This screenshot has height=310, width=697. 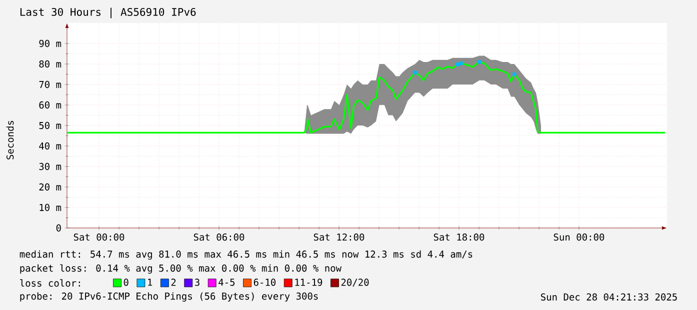 I want to click on text: Sun Dec 28 04:21:33 2025, so click(x=609, y=297).